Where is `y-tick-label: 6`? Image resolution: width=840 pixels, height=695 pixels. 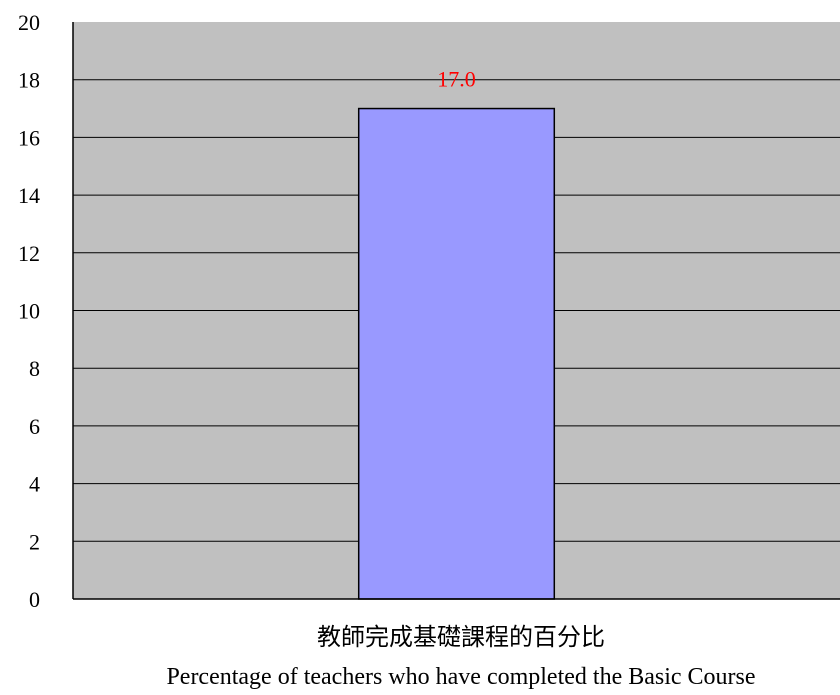 y-tick-label: 6 is located at coordinates (34, 426).